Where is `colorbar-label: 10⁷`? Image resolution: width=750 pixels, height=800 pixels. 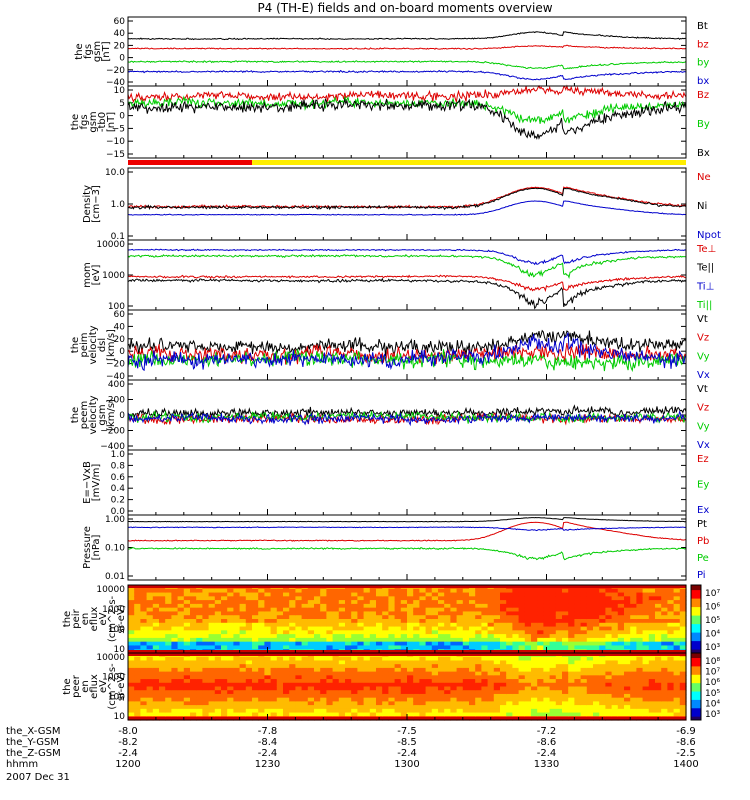
colorbar-label: 10⁷ is located at coordinates (712, 594).